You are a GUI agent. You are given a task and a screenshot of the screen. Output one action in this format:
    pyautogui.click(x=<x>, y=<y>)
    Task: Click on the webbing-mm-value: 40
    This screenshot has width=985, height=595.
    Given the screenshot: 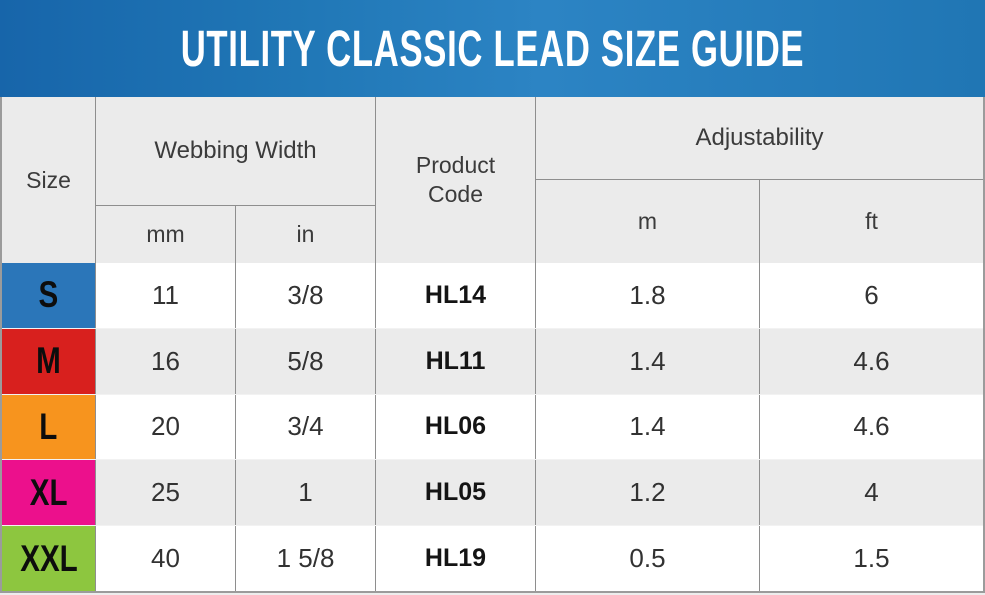 What is the action you would take?
    pyautogui.click(x=165, y=558)
    